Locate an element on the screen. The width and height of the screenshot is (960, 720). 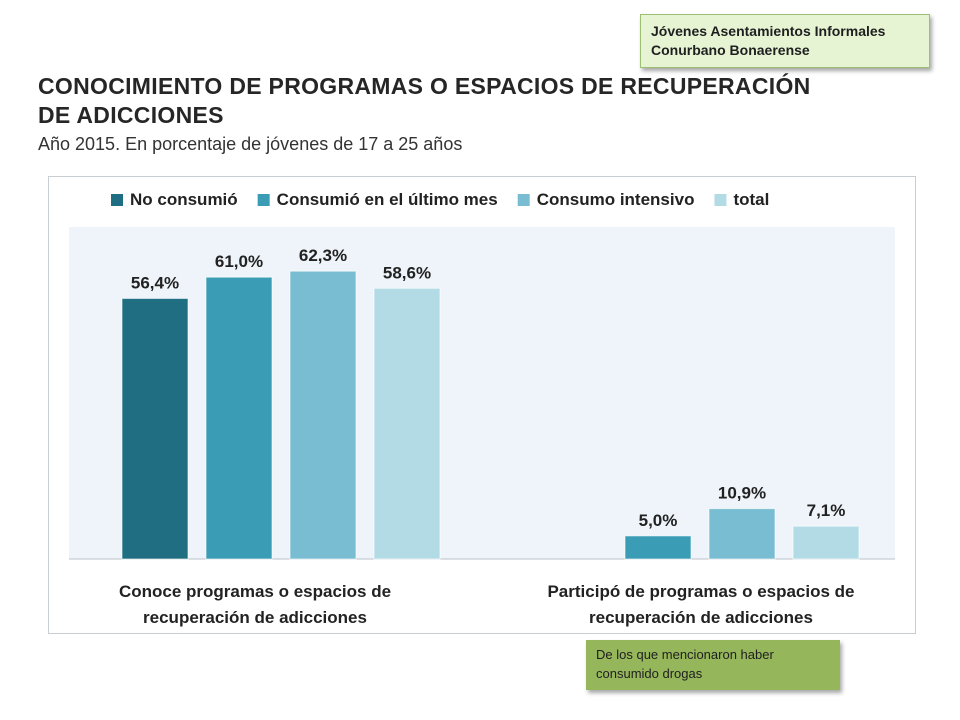
data-label-1-3: 62,3% is located at coordinates (323, 255).